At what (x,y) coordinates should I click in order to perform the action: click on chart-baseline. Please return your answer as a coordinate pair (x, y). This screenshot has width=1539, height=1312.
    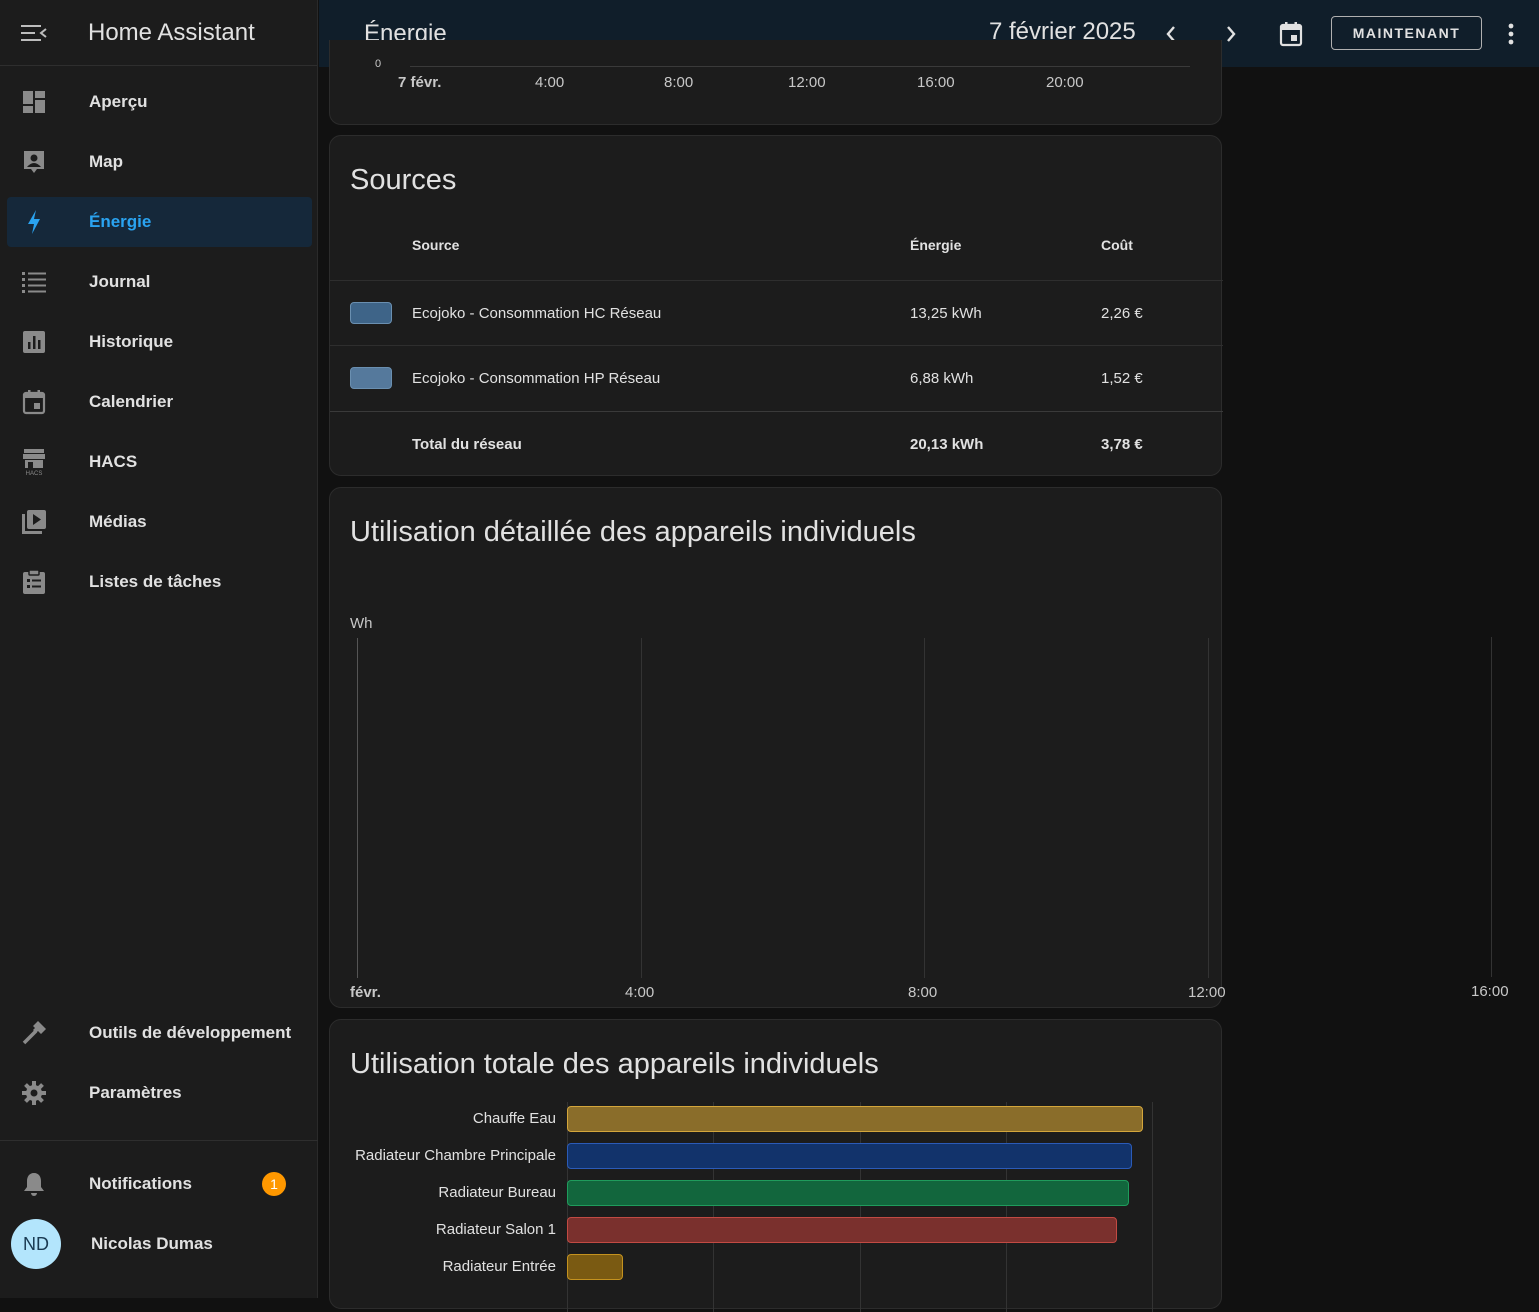
    Looking at the image, I should click on (800, 66).